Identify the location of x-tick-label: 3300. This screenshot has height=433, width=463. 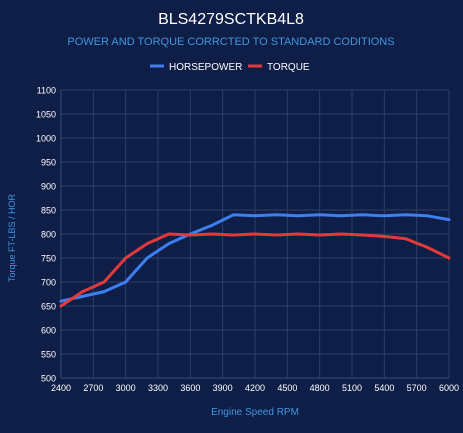
(158, 388).